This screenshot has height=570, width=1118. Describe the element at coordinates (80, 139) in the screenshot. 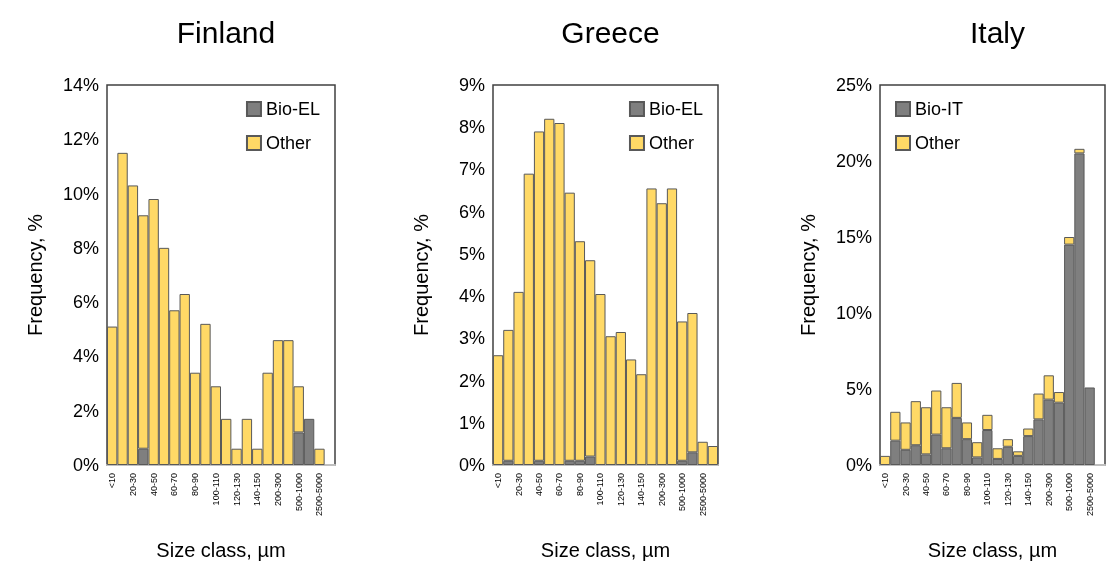

I see `y-tick-label: 12%` at that location.